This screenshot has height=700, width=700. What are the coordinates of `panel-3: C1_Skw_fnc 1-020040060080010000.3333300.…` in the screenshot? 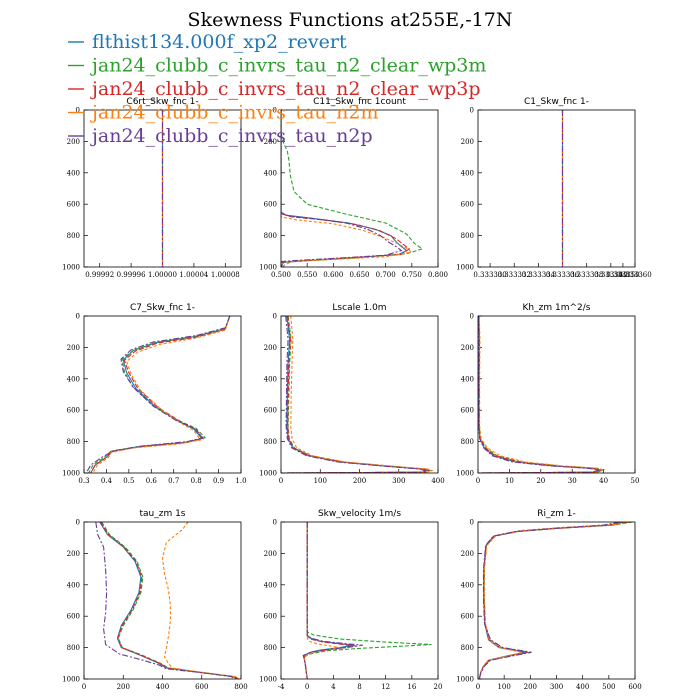 It's located at (554, 188).